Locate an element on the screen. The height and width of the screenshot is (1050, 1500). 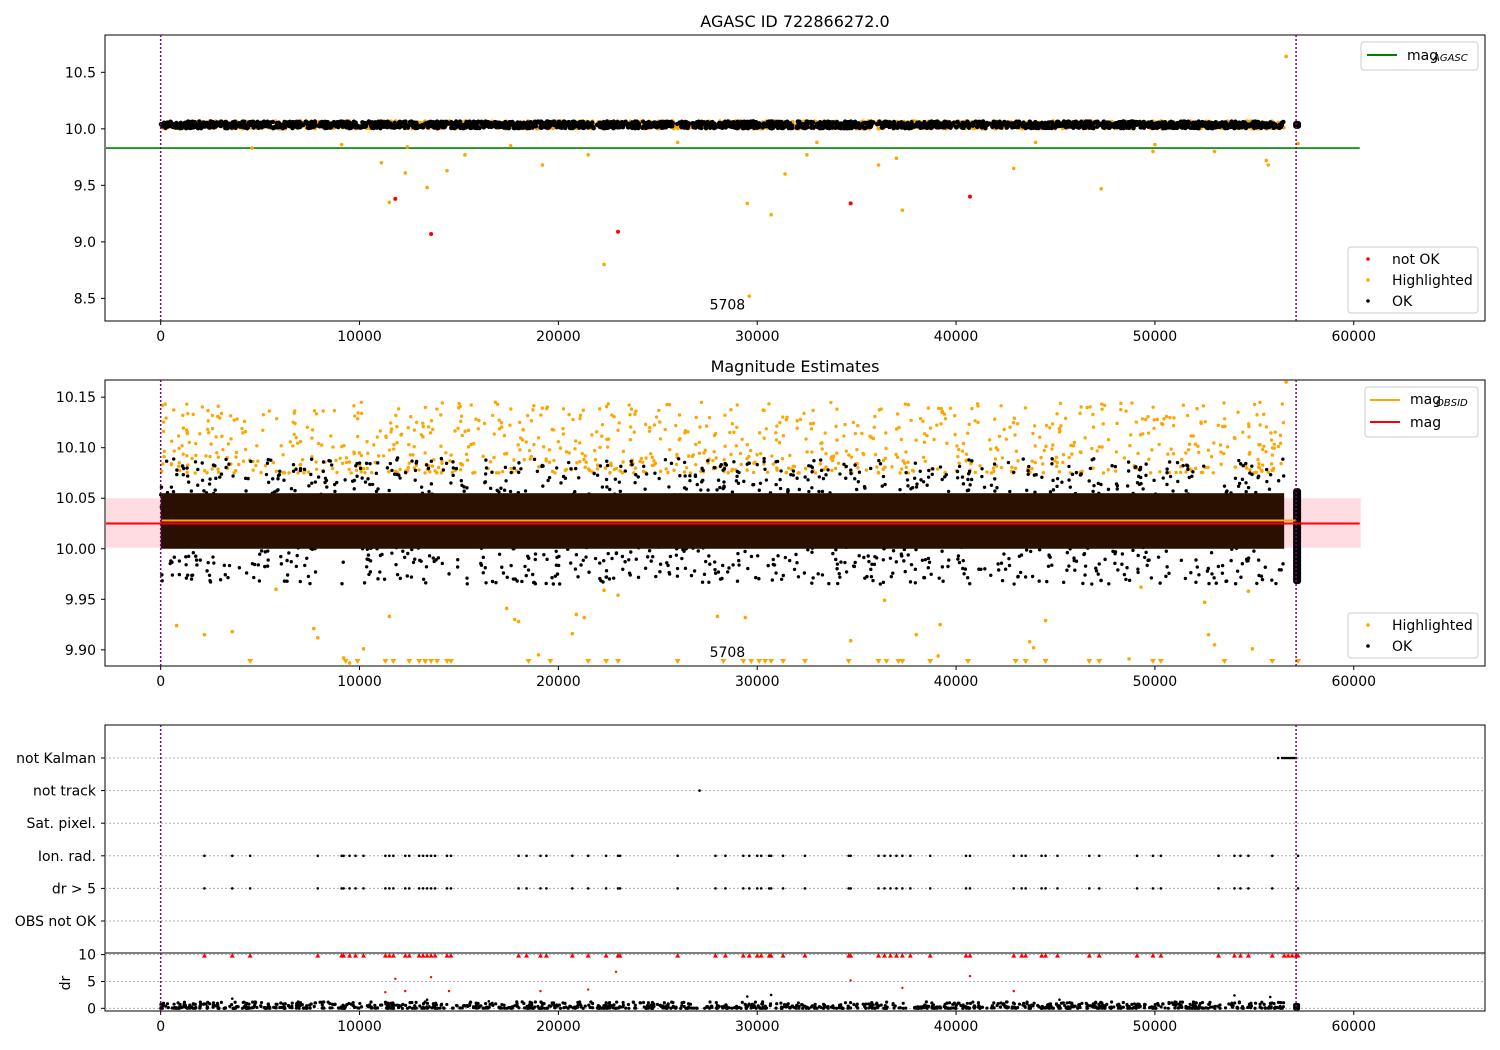
plot0-legend-label-mag: mag is located at coordinates (1422, 56).